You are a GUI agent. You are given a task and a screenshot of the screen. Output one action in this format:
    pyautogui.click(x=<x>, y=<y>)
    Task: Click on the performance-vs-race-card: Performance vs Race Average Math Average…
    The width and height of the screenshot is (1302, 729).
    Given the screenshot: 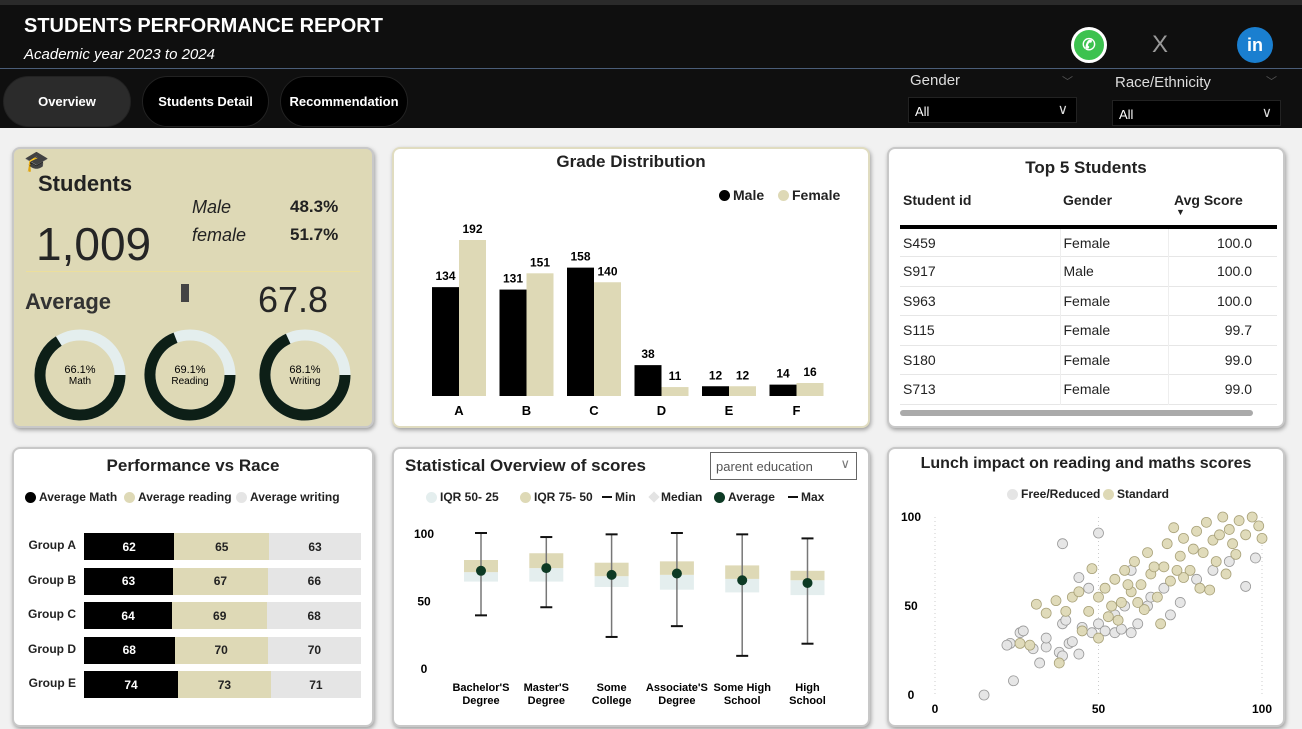 What is the action you would take?
    pyautogui.click(x=193, y=587)
    